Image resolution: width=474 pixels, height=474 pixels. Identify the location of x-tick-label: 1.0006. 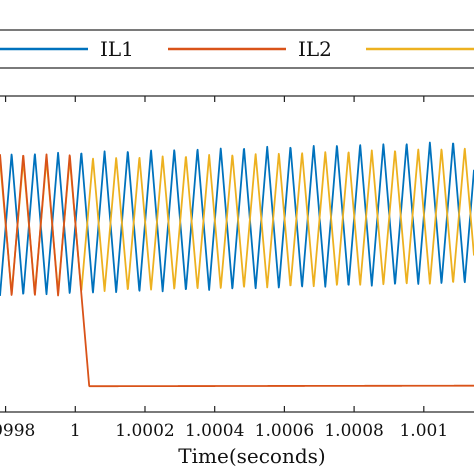
(284, 431).